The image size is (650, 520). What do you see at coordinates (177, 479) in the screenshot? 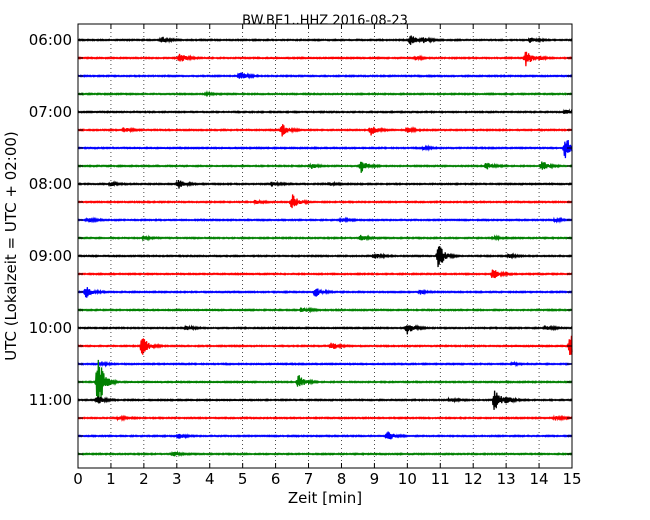
I see `x-tick-label: 3` at bounding box center [177, 479].